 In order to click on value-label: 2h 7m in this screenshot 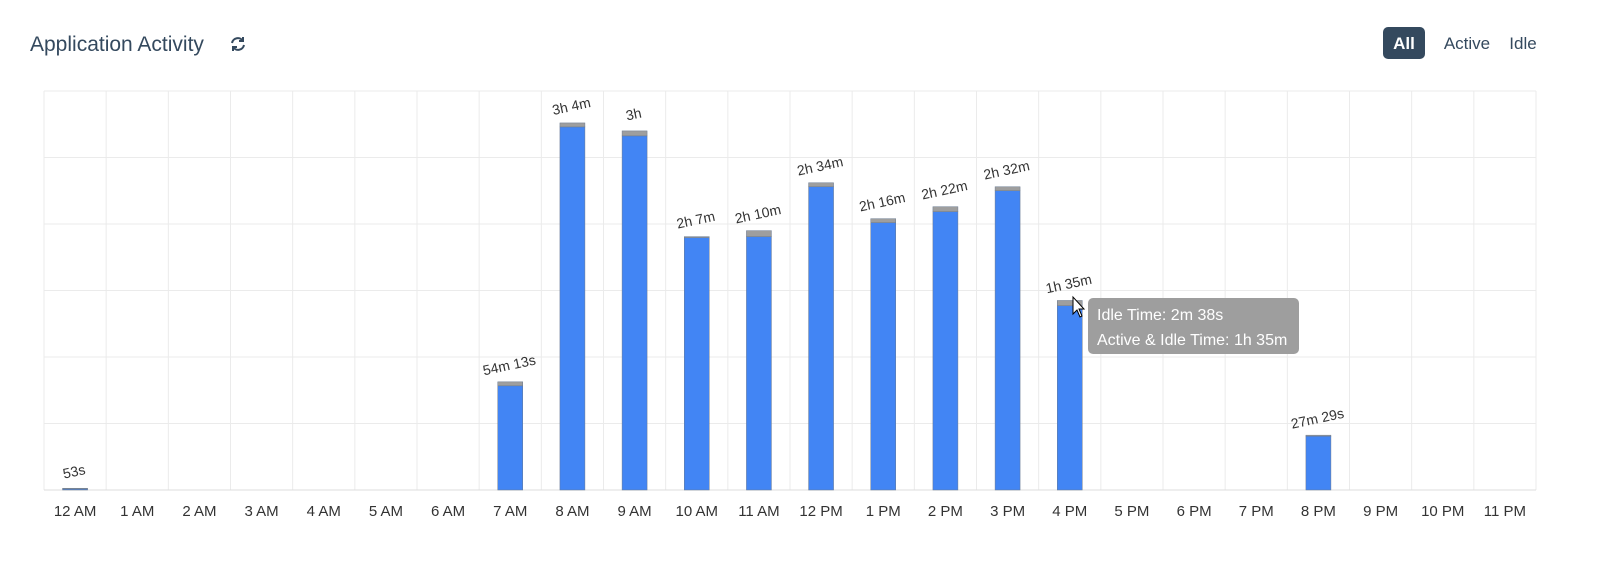, I will do `click(695, 220)`.